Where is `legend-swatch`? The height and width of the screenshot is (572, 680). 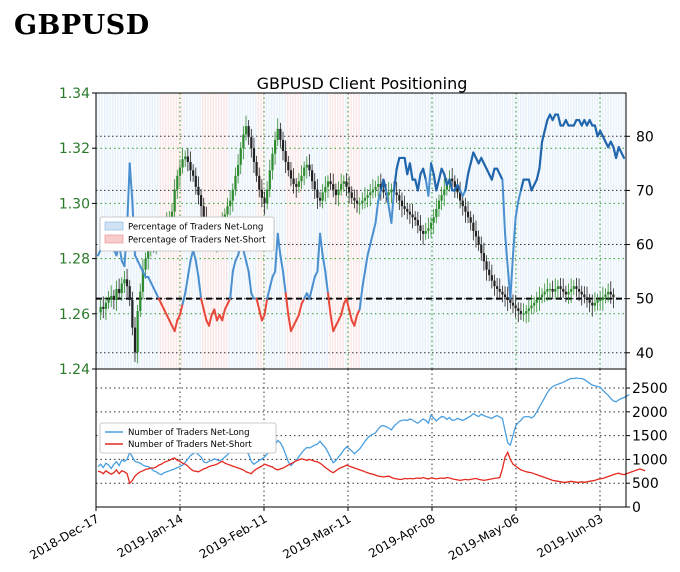
legend-swatch is located at coordinates (114, 239).